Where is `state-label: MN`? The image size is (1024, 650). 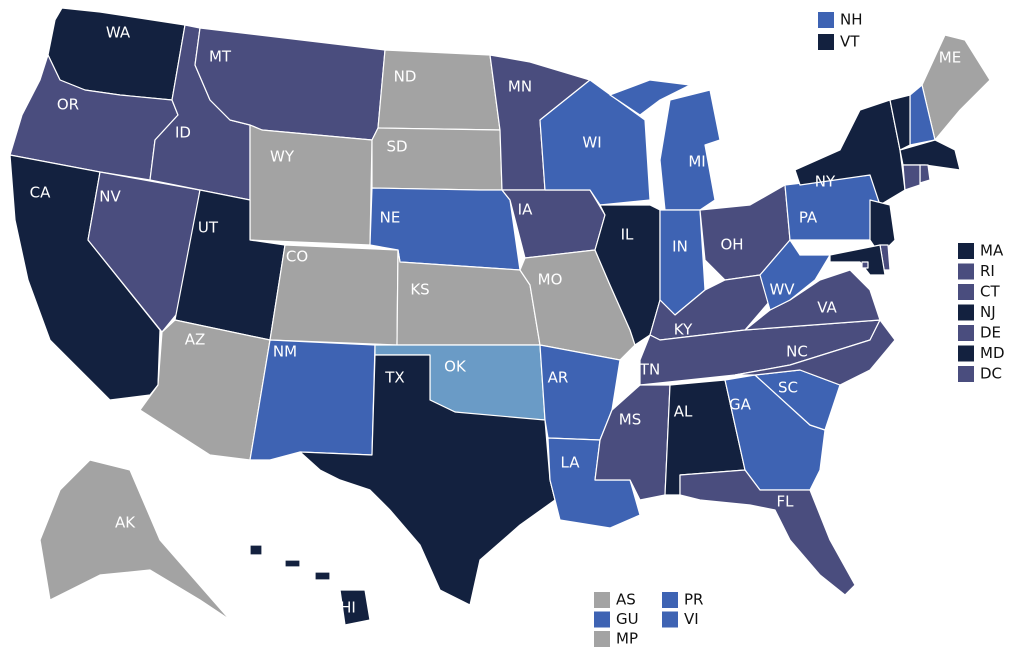
state-label: MN is located at coordinates (520, 87).